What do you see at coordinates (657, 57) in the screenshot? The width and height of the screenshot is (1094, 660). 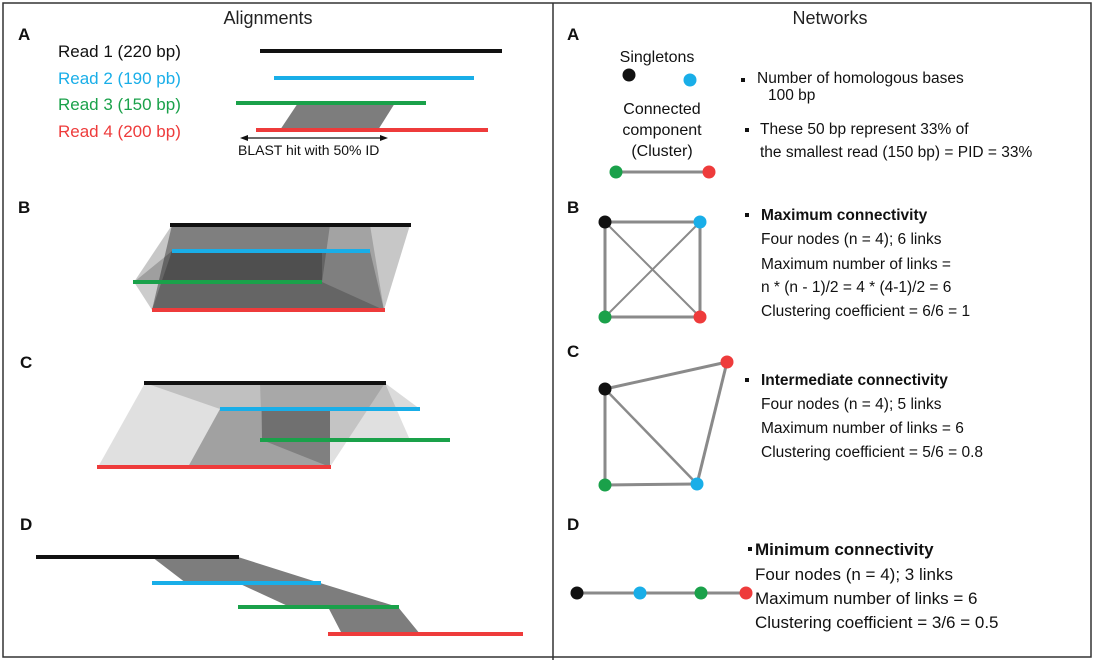 I see `singletons-label: Singletons` at bounding box center [657, 57].